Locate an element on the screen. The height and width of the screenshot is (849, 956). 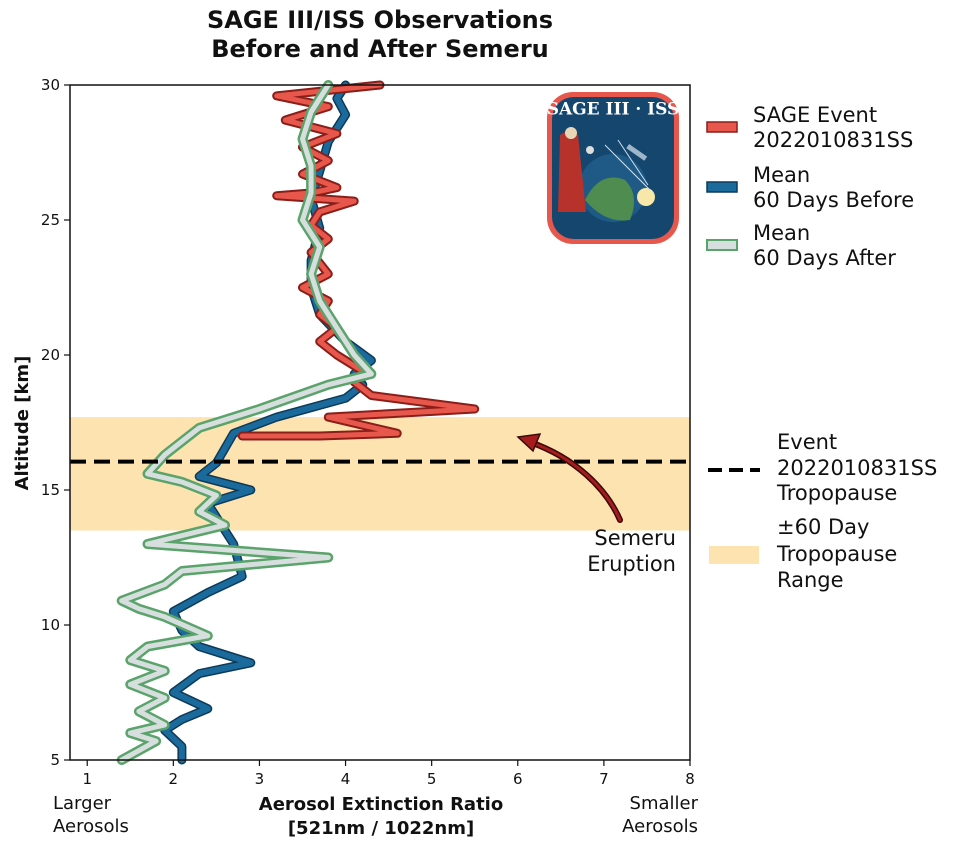
legend-label-tropopause-line-2: 2022010831SS is located at coordinates (857, 468).